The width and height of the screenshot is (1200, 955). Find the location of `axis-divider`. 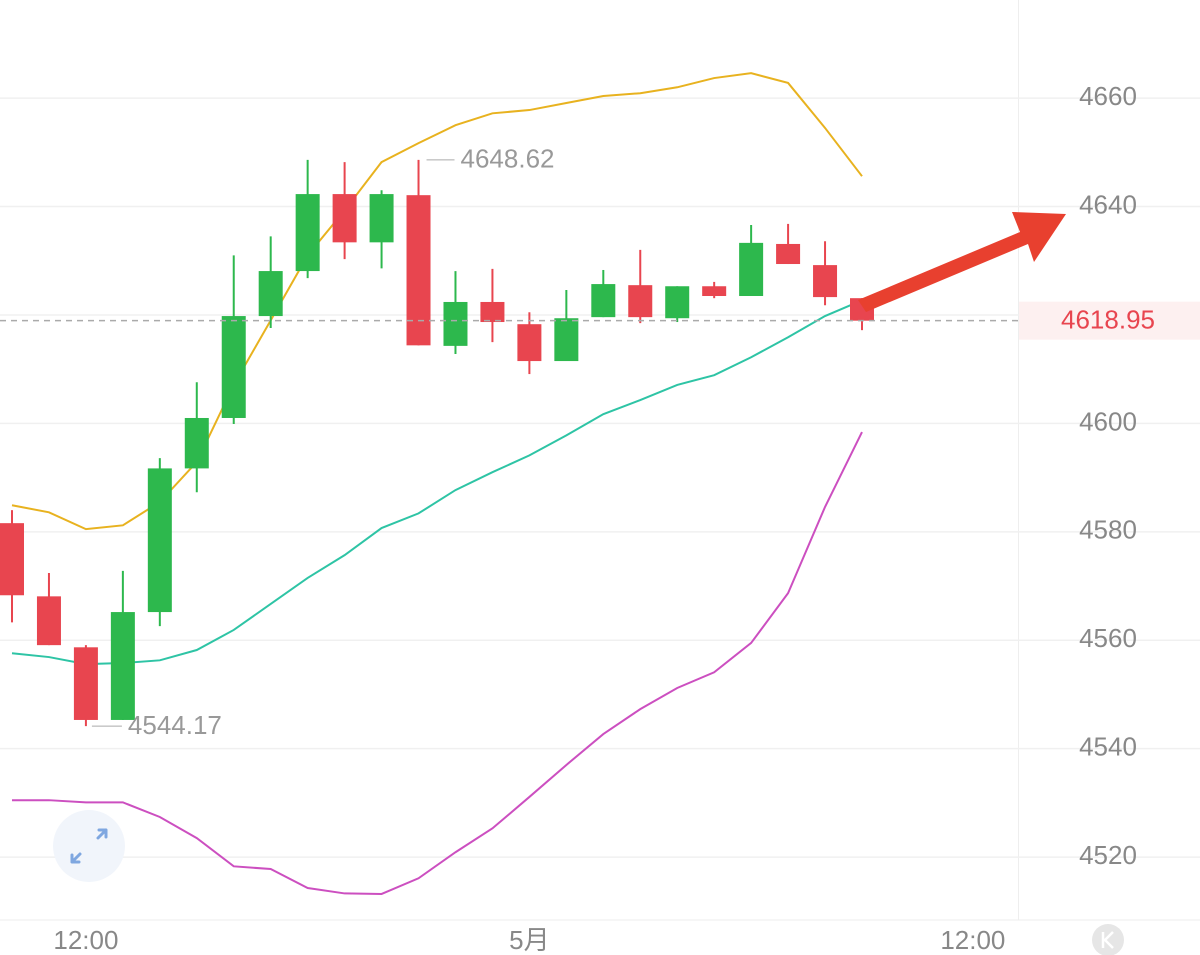

axis-divider is located at coordinates (1018, 460).